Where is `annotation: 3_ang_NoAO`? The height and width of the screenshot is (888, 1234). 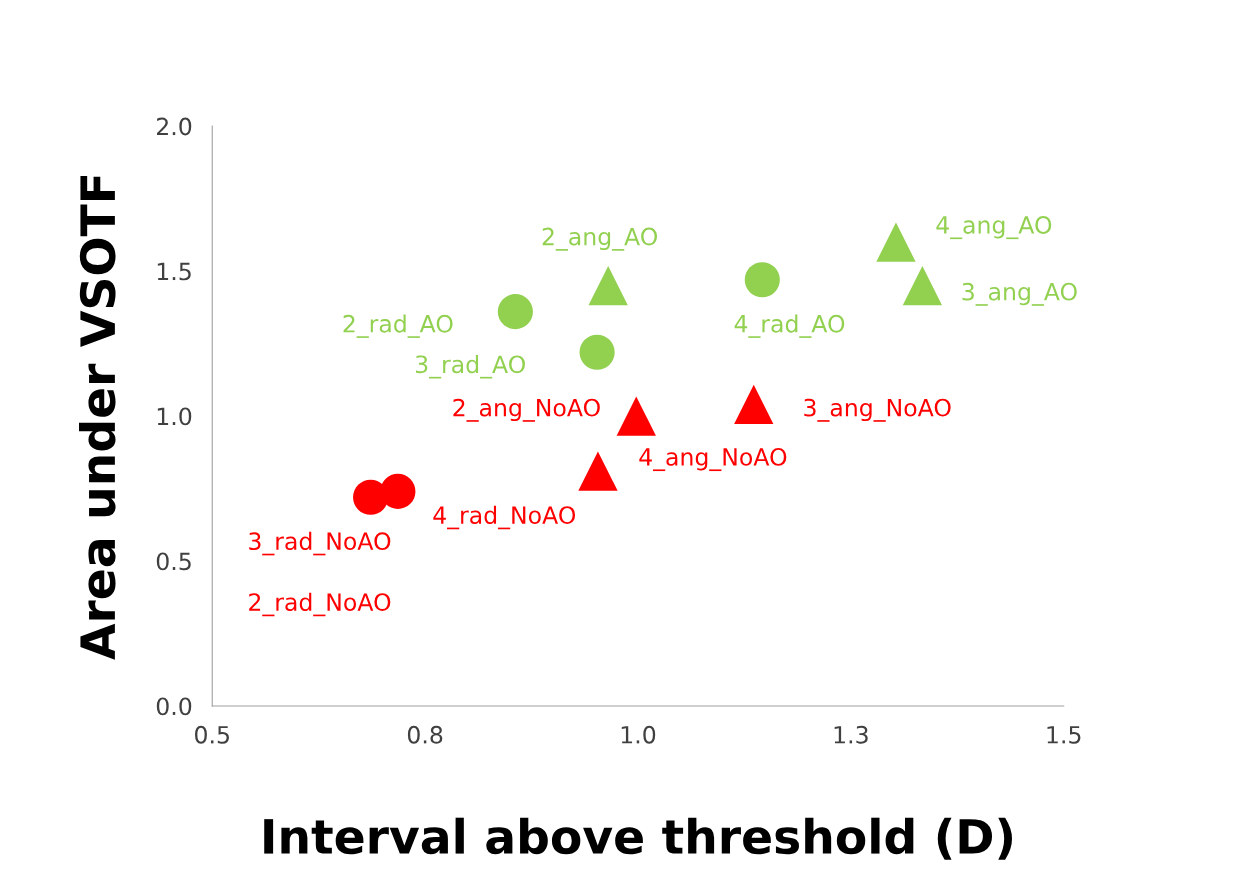 annotation: 3_ang_NoAO is located at coordinates (877, 410).